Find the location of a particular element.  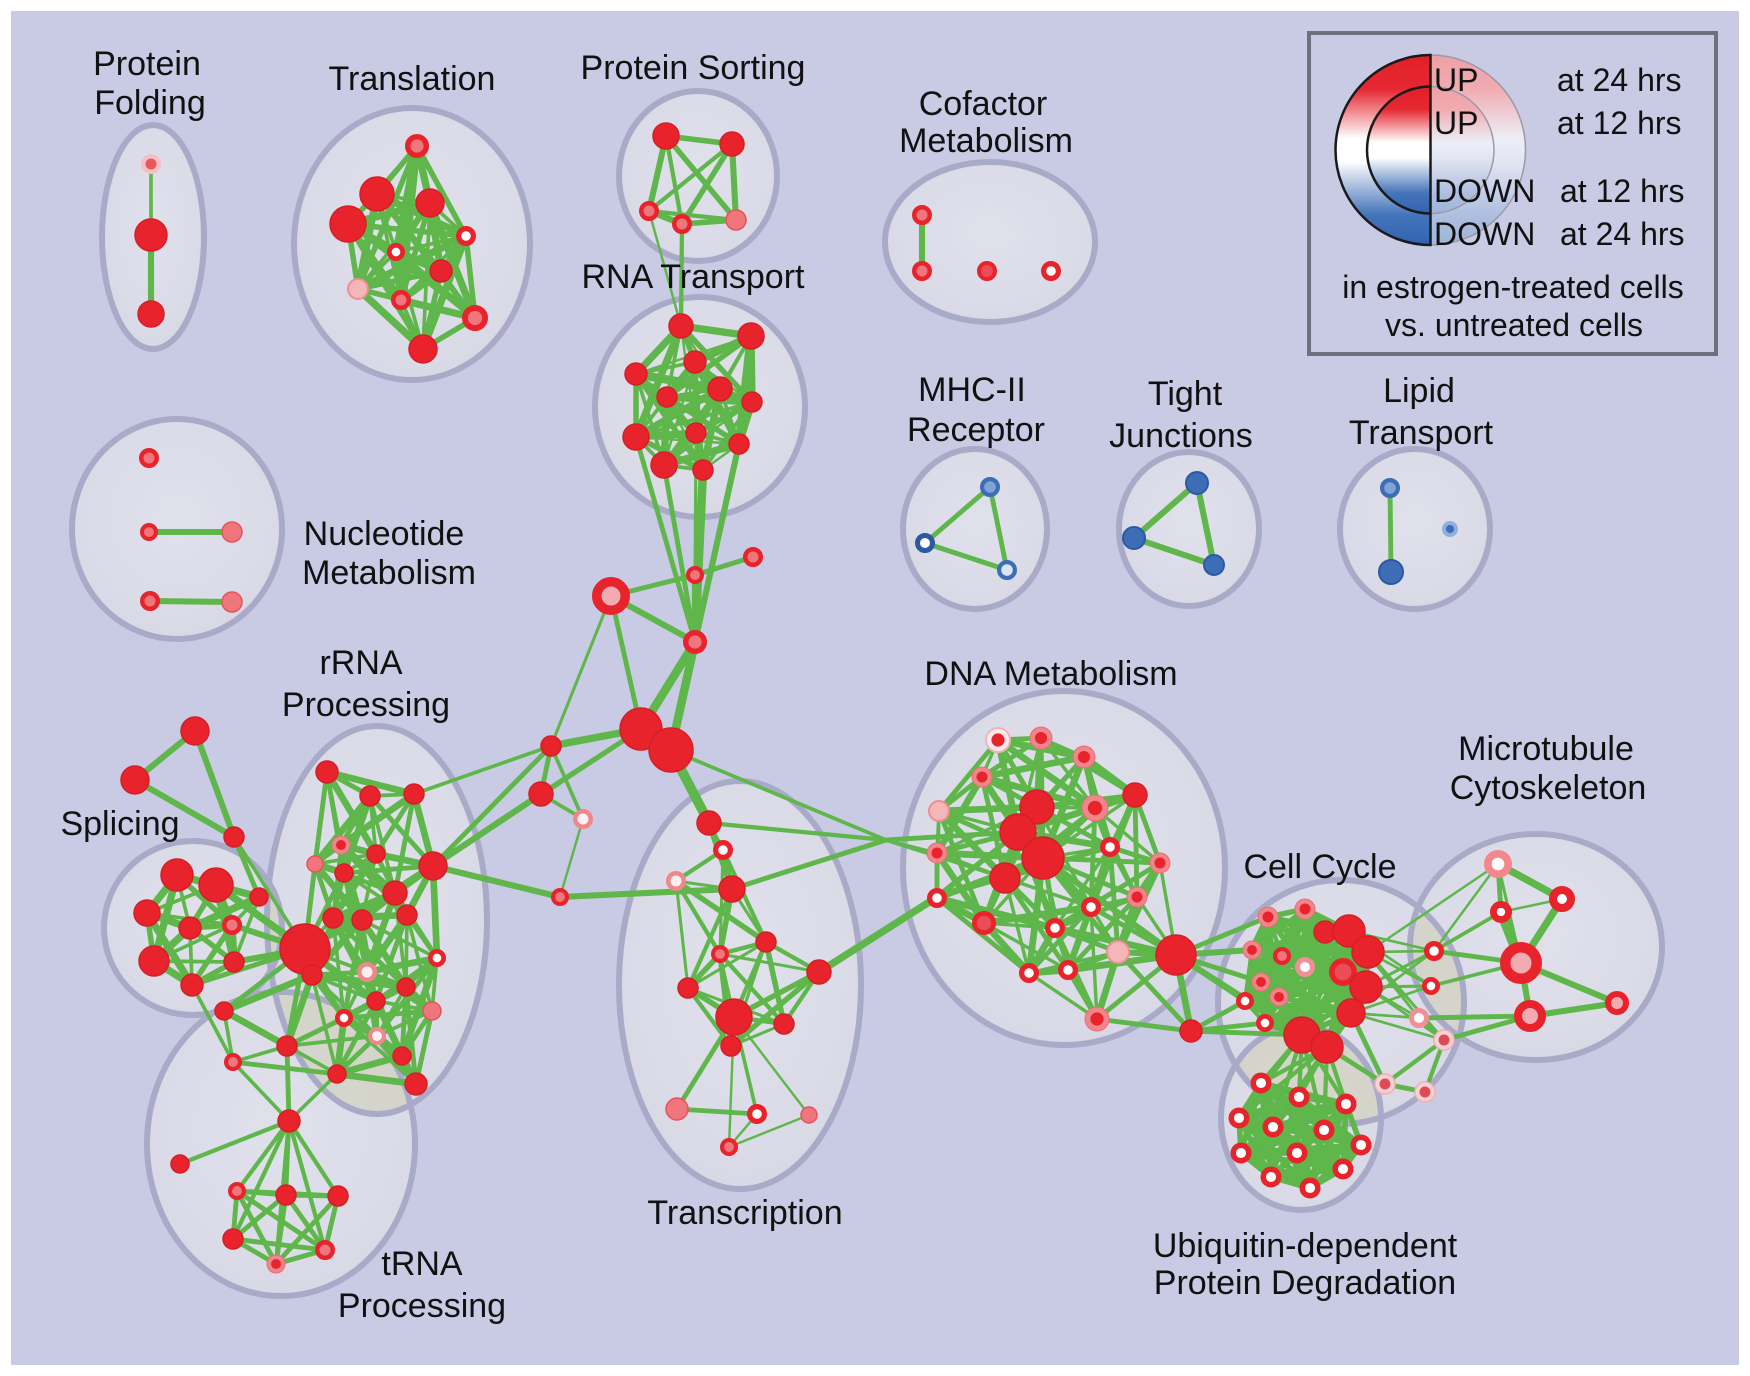

svg-text: MHC-II is located at coordinates (972, 390).